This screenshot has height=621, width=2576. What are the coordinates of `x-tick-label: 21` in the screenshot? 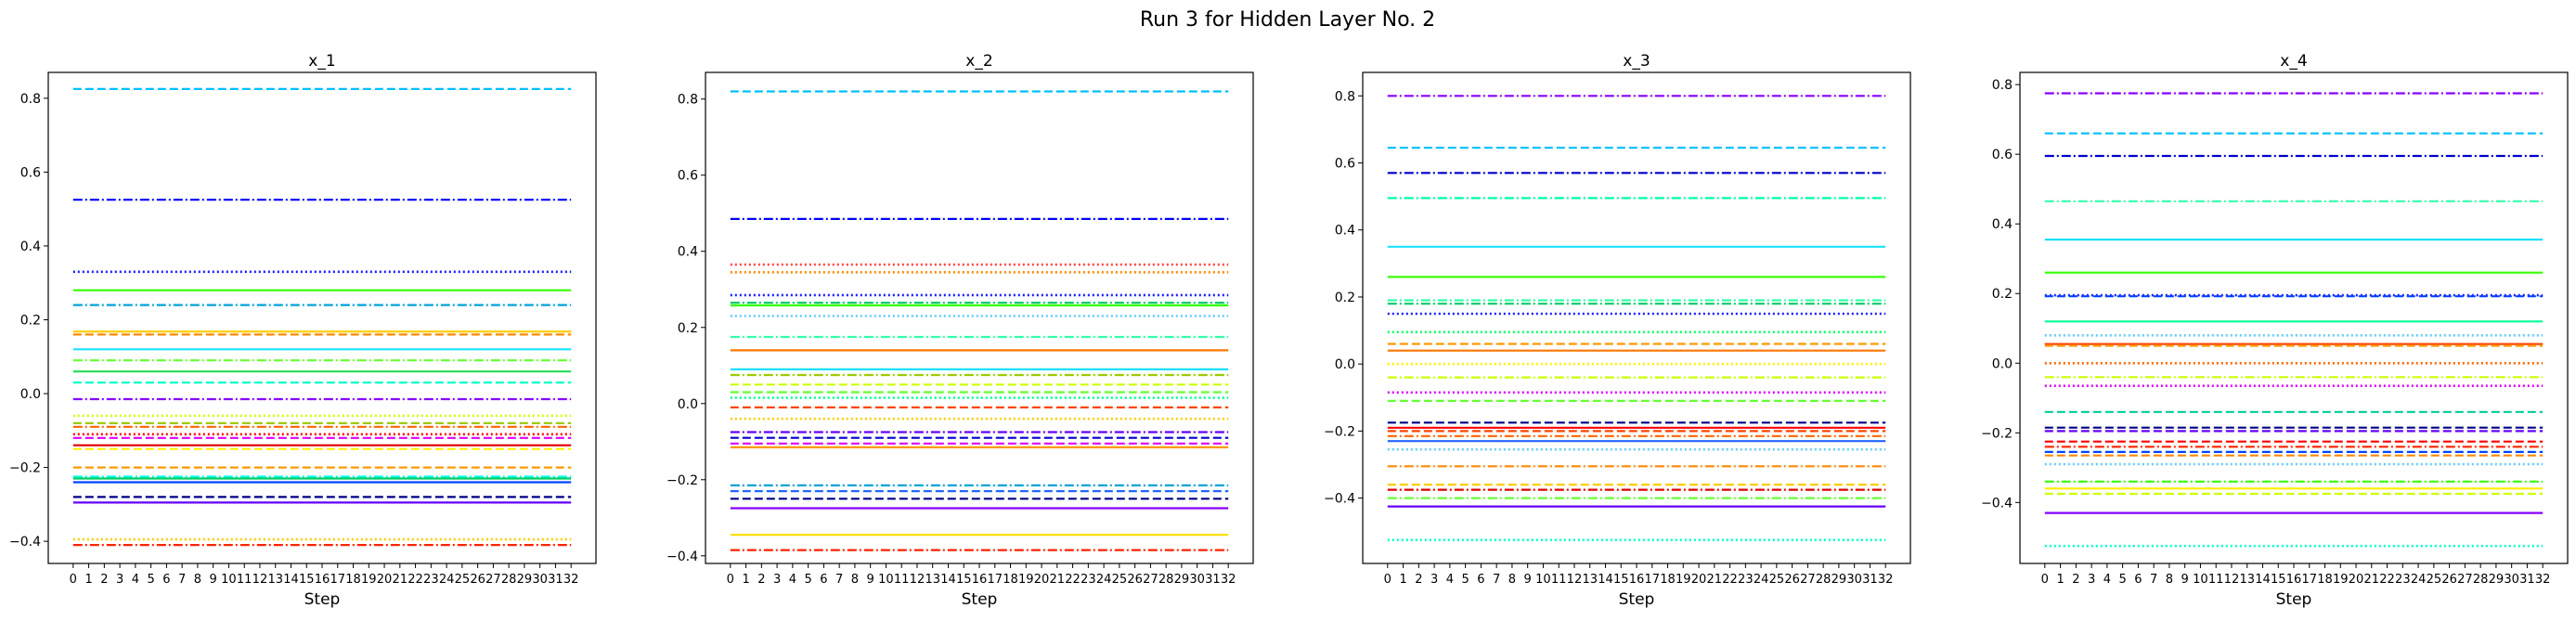 It's located at (400, 580).